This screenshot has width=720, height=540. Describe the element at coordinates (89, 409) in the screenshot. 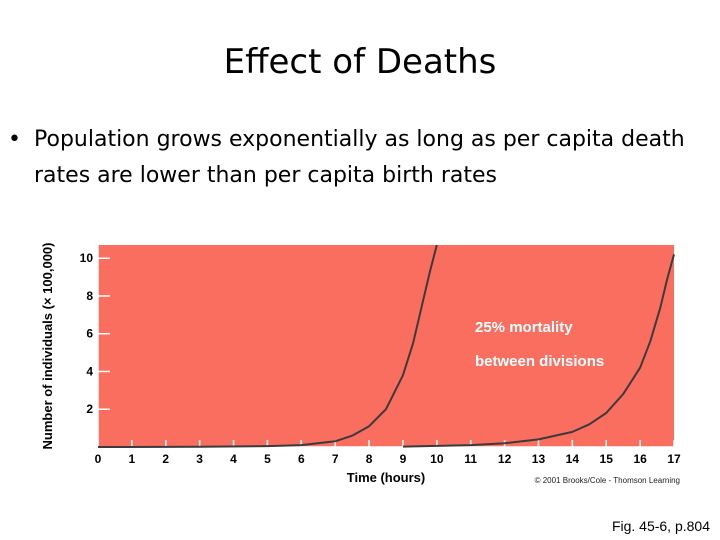

I see `y-tick-label: 2` at that location.